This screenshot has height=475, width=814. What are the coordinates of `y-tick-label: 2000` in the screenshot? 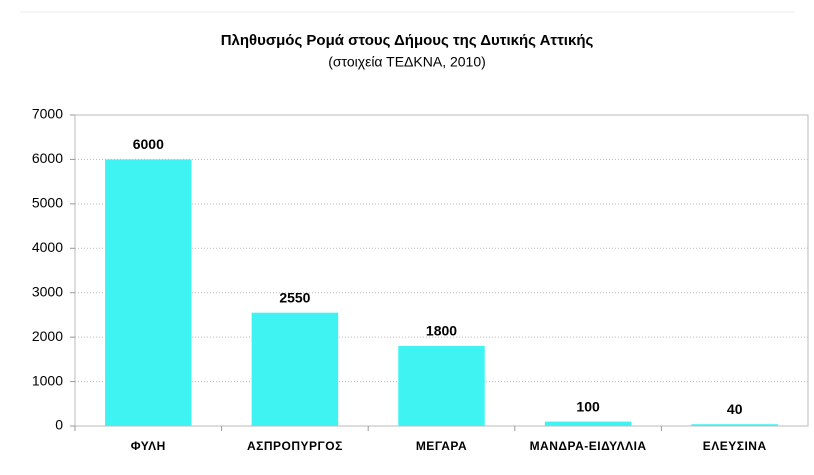 It's located at (47, 336).